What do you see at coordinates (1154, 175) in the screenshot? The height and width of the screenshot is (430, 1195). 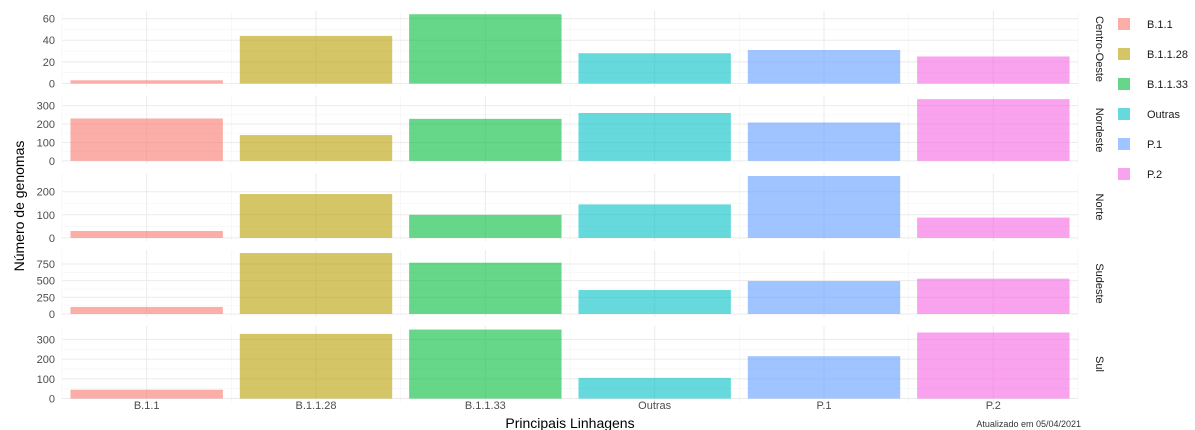 I see `legend-label: P.2` at bounding box center [1154, 175].